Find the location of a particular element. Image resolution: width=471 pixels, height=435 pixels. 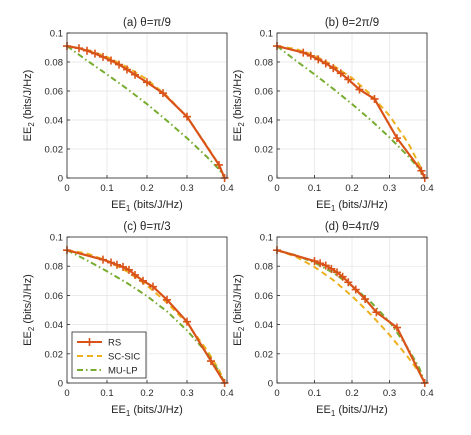

legend-box is located at coordinates (109, 355).